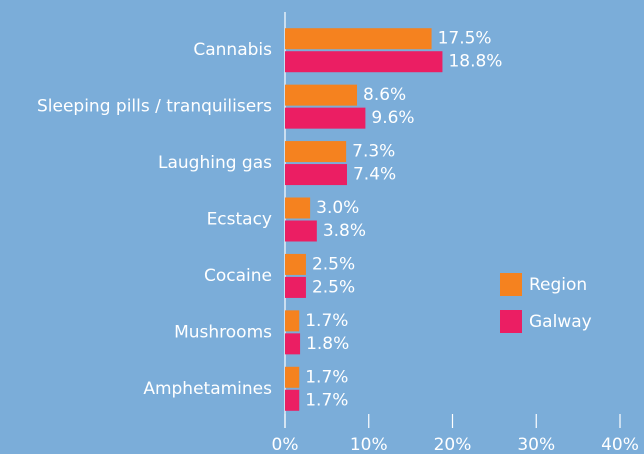  Describe the element at coordinates (536, 444) in the screenshot. I see `x-tick-label: 30%` at that location.